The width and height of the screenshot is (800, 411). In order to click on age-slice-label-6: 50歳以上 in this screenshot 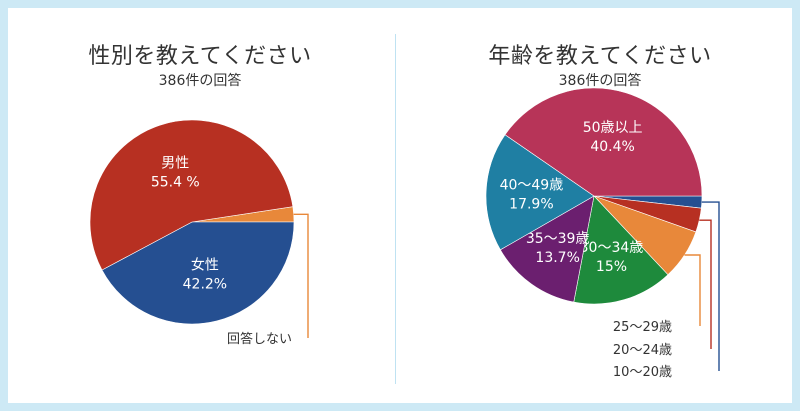, I will do `click(613, 128)`.